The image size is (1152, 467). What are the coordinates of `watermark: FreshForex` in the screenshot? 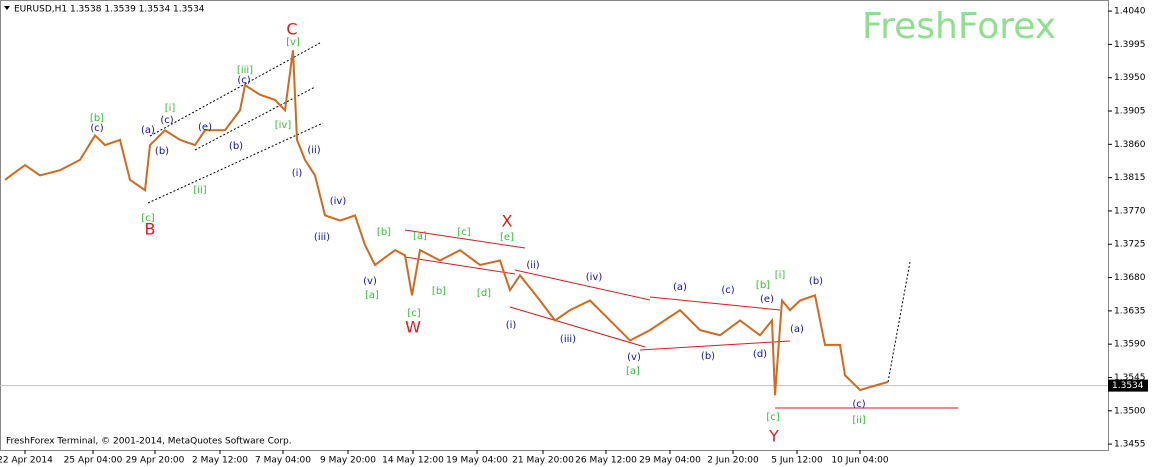 It's located at (959, 26).